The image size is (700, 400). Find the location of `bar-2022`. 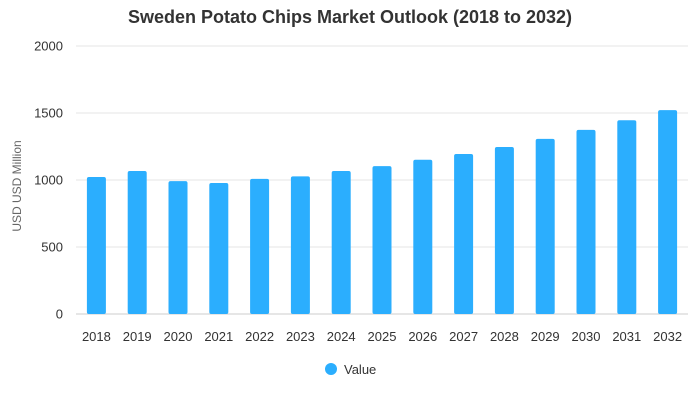

bar-2022 is located at coordinates (260, 246).